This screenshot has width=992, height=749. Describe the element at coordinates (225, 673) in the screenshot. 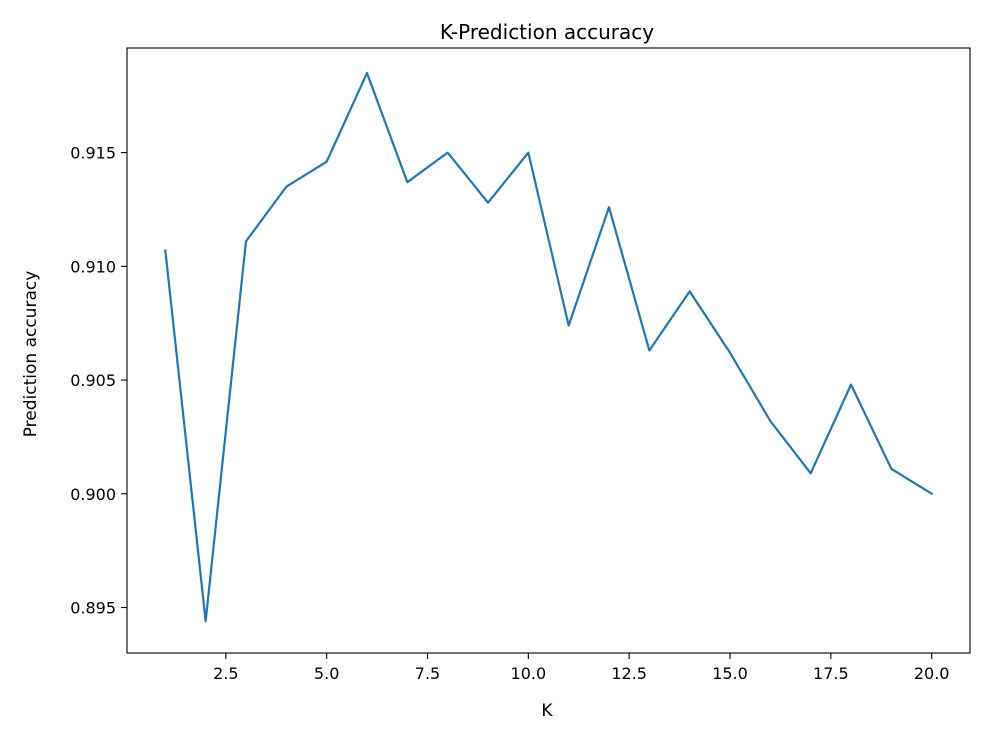

I see `x-tick-label: 2.5` at that location.